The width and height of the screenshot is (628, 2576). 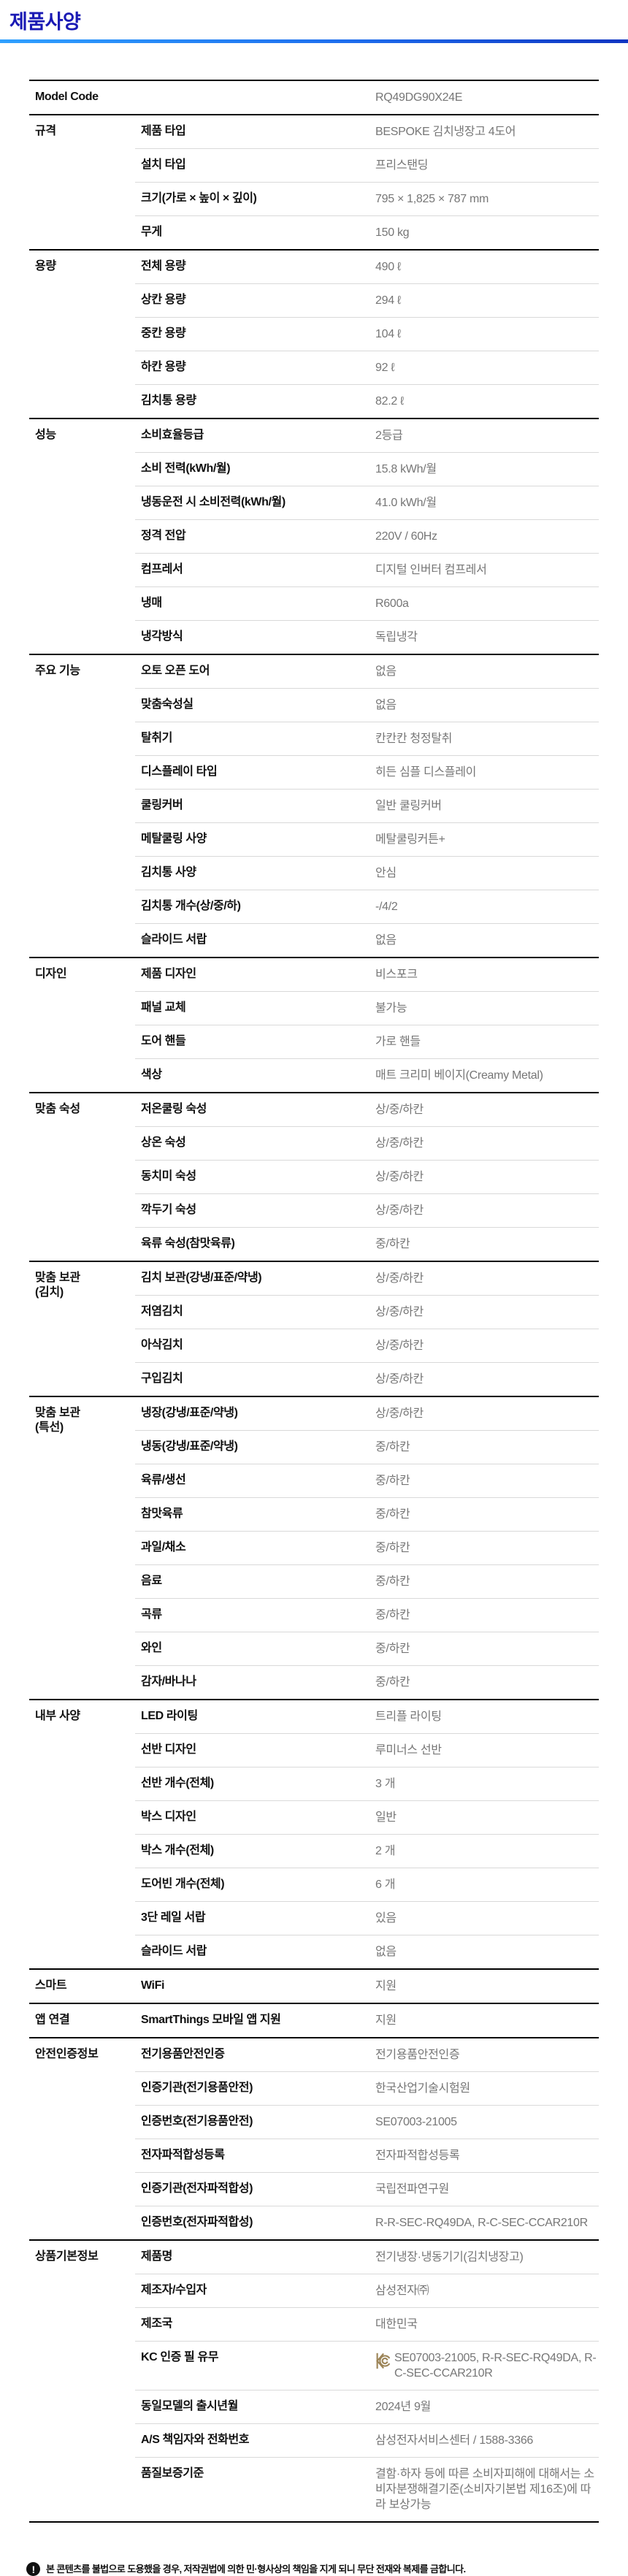 I want to click on spec-label: 음료, so click(x=151, y=1581).